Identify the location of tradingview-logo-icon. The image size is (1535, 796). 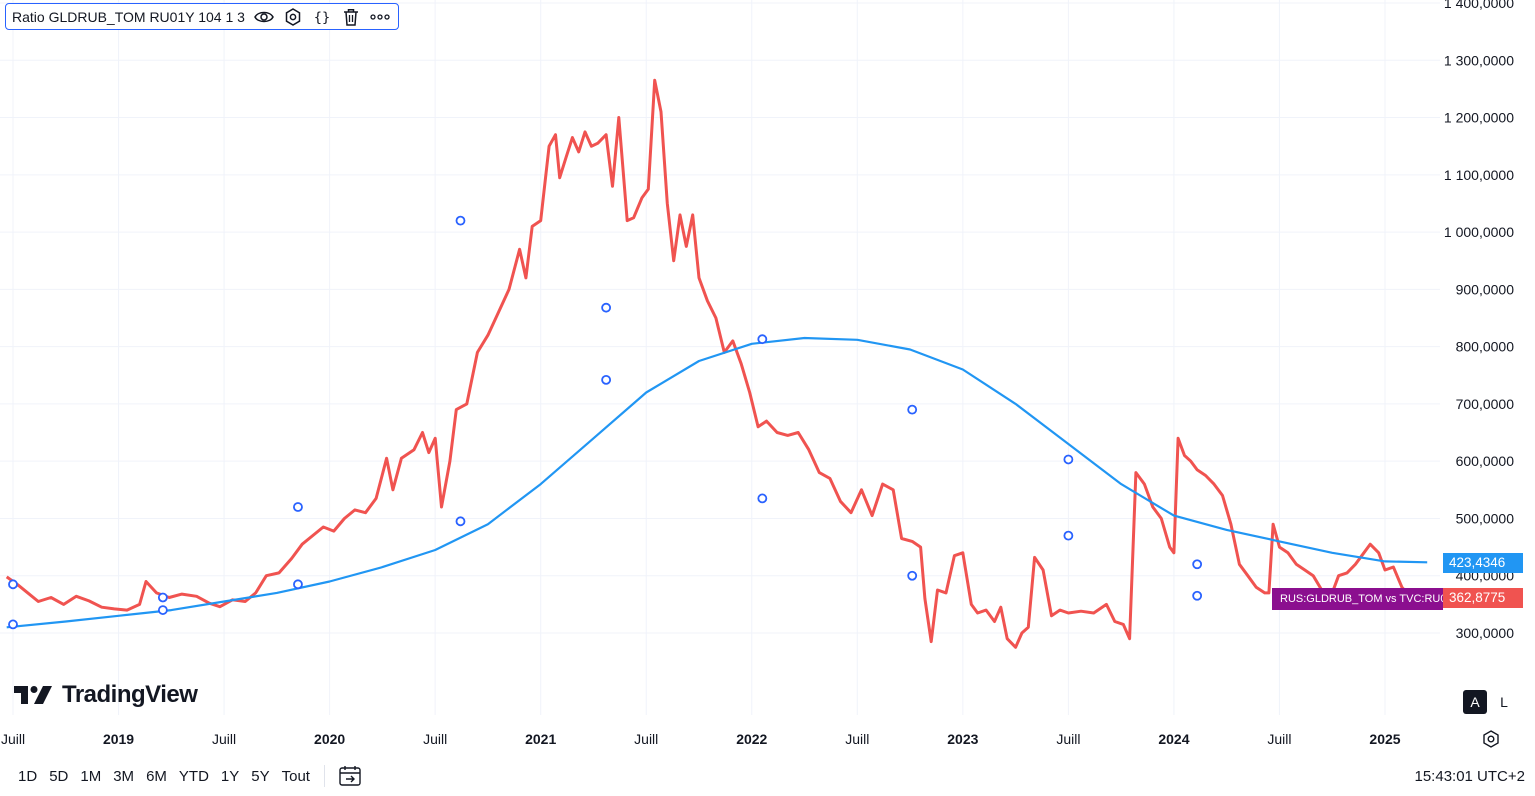
(33, 695).